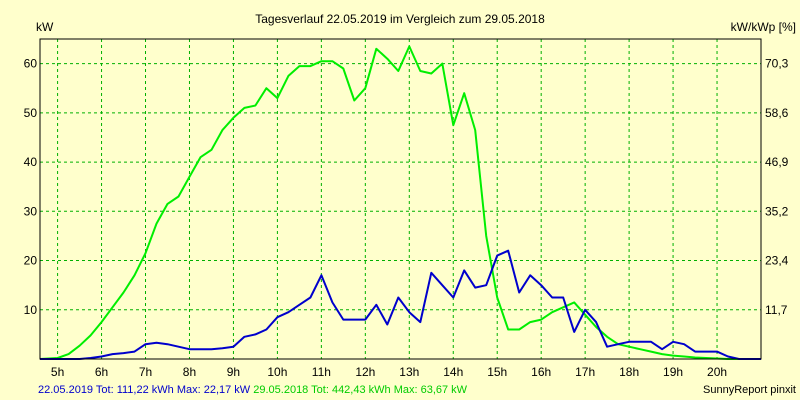  I want to click on y-axis-label-left: kW, so click(45, 27).